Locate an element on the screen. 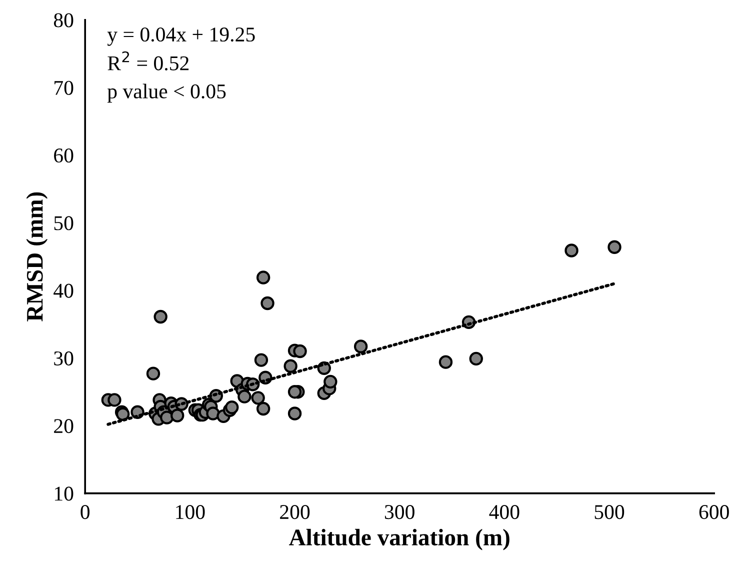  x-tick-label: 0 is located at coordinates (85, 512).